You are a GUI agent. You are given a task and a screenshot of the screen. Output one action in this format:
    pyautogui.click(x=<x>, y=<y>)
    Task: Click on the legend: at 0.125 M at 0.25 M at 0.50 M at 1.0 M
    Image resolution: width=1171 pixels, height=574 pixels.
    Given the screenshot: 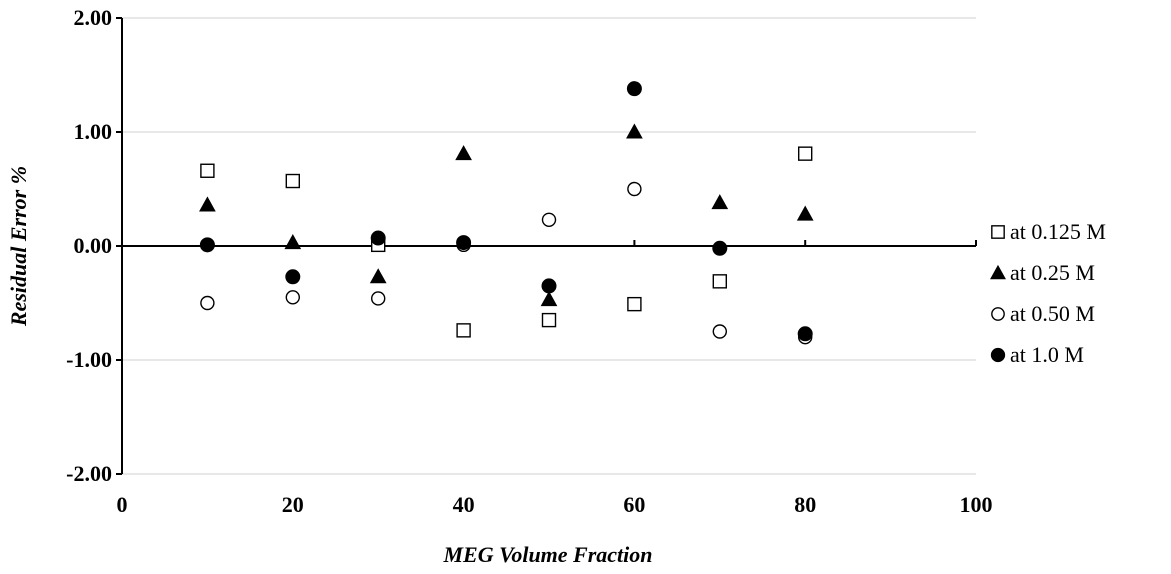 What is the action you would take?
    pyautogui.click(x=1048, y=293)
    